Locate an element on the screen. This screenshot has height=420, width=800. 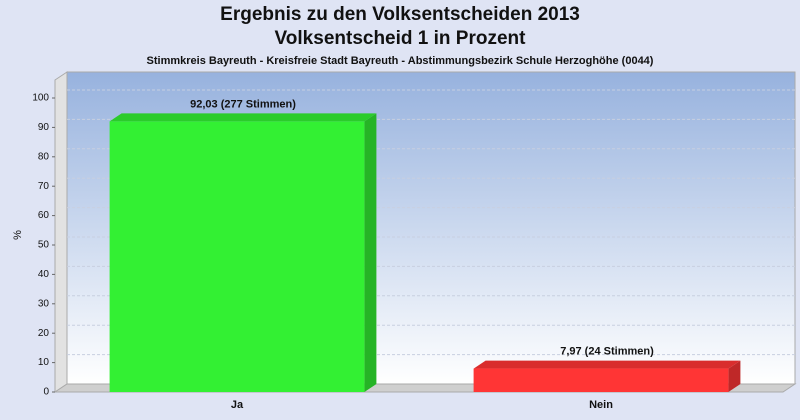
value-label: 7,97 (24 Stimmen) is located at coordinates (607, 351).